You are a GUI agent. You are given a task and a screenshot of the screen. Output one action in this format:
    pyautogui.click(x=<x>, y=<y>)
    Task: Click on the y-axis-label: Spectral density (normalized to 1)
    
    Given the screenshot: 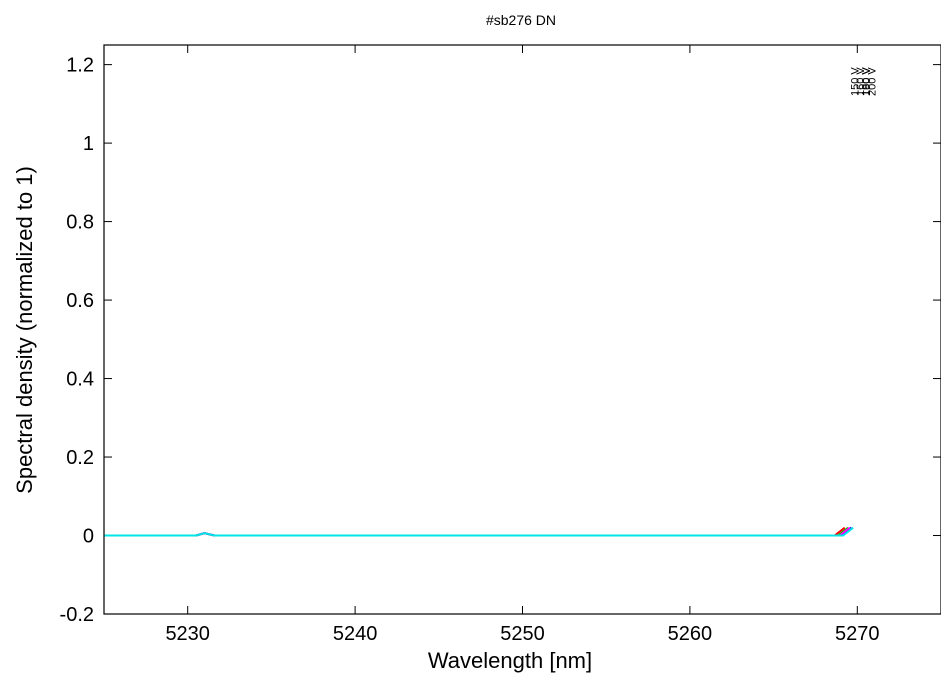 What is the action you would take?
    pyautogui.click(x=24, y=330)
    